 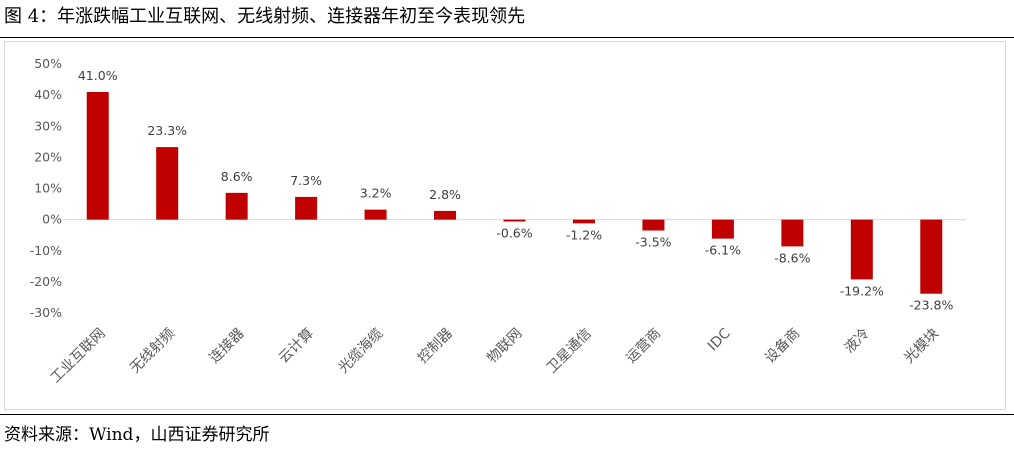 I want to click on y-tick-label: 0%, so click(x=52, y=219).